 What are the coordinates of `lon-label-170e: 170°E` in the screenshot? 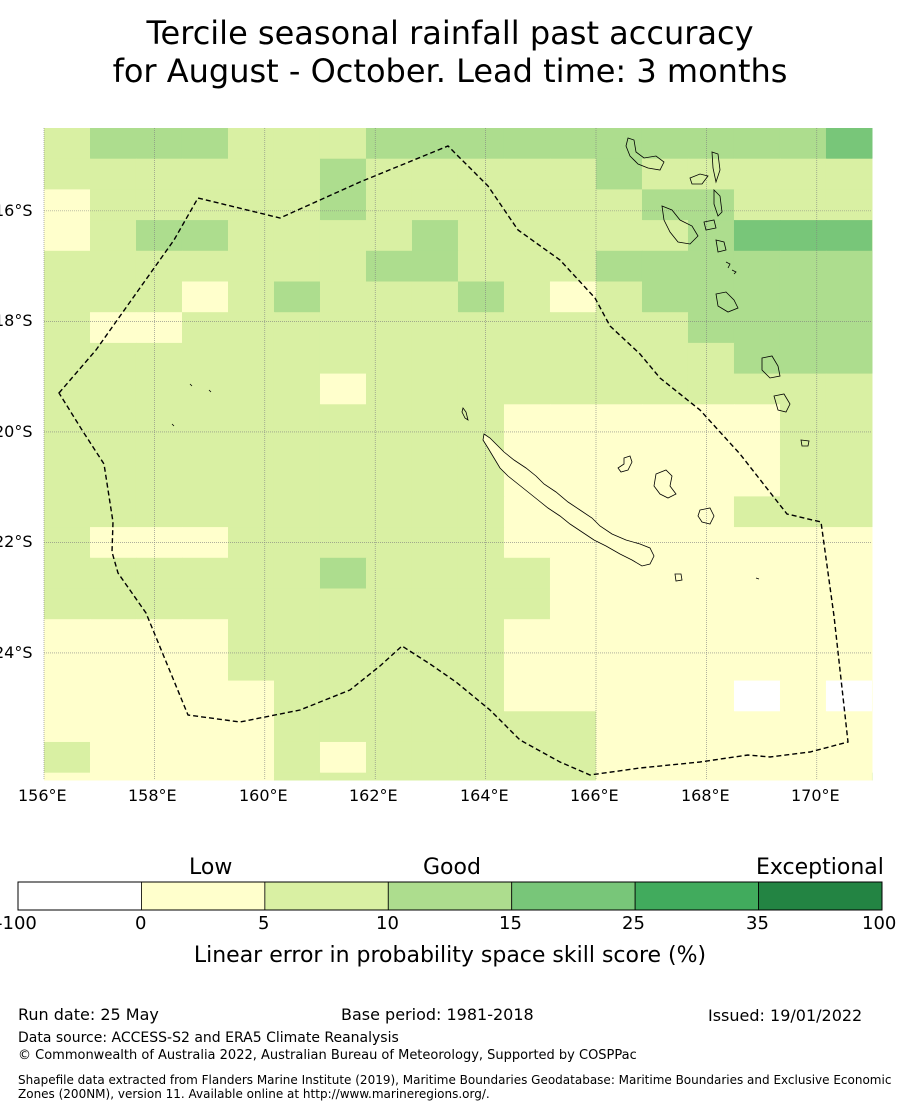 It's located at (815, 795).